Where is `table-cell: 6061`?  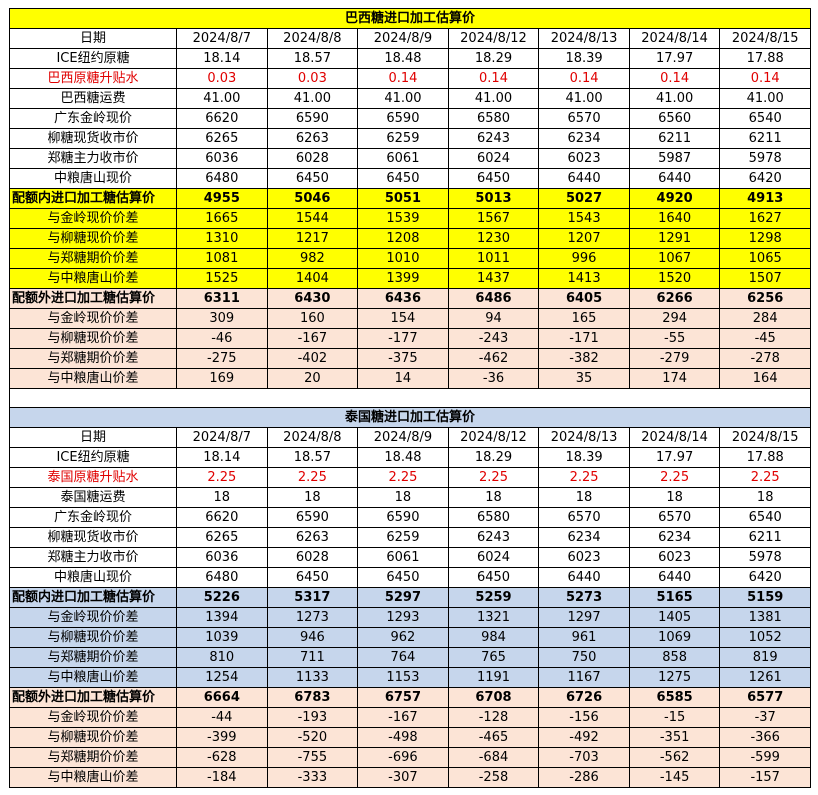
table-cell: 6061 is located at coordinates (403, 158).